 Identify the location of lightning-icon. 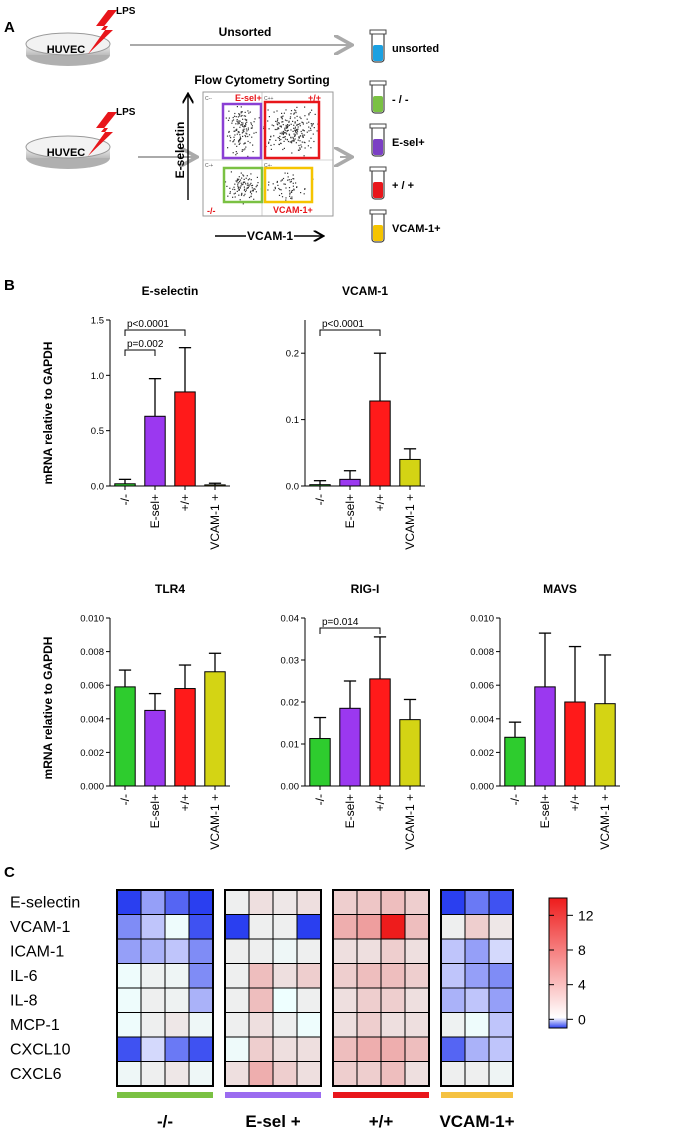
(102, 134).